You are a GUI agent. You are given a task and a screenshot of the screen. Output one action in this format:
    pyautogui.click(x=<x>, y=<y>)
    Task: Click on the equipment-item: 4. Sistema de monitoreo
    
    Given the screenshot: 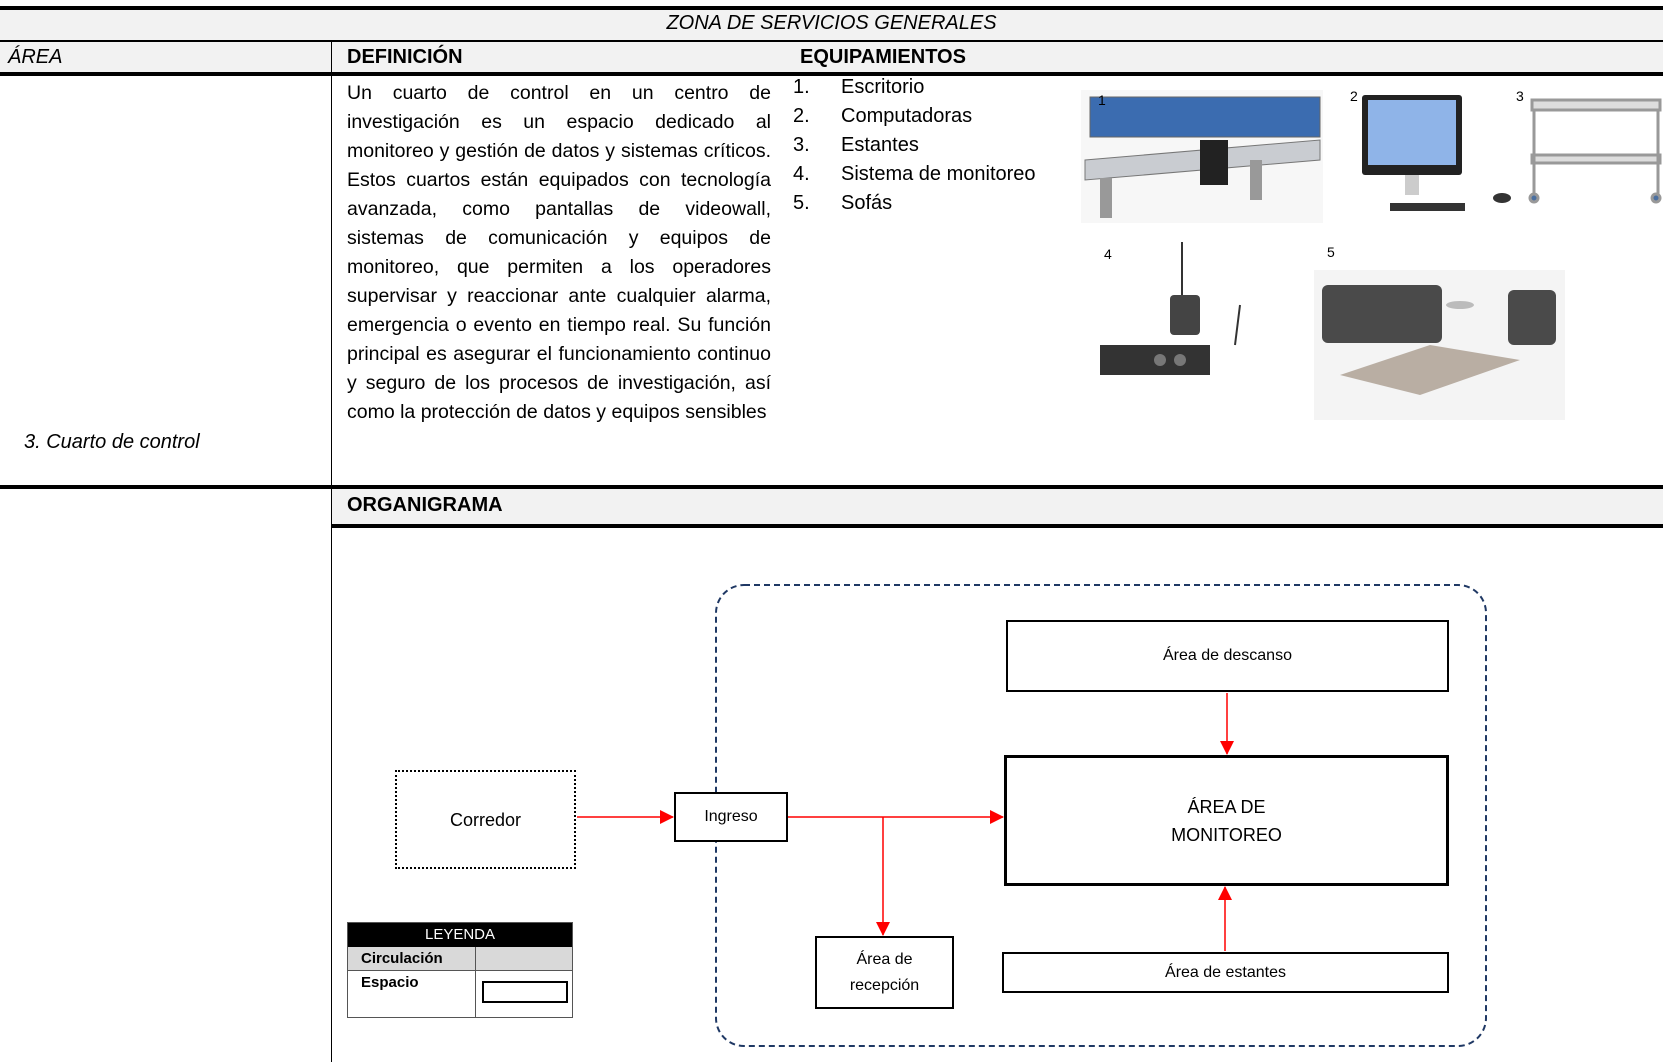 What is the action you would take?
    pyautogui.click(x=914, y=174)
    